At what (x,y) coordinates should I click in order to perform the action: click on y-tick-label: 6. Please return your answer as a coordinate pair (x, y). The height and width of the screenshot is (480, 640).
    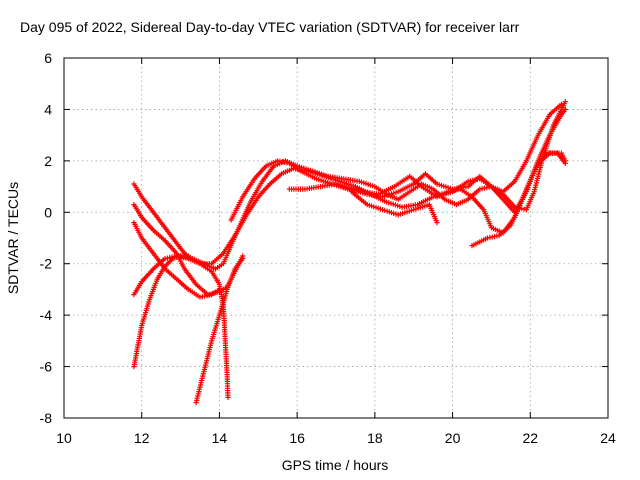
    Looking at the image, I should click on (48, 58).